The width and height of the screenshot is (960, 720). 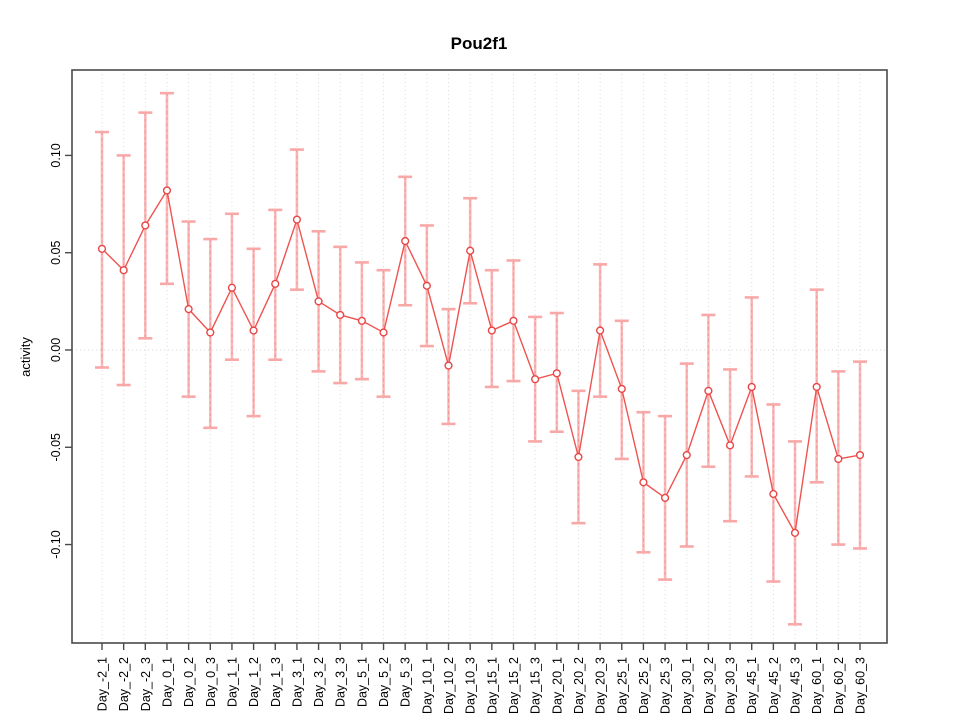 What do you see at coordinates (796, 685) in the screenshot?
I see `x-tick-label: Day_45_3` at bounding box center [796, 685].